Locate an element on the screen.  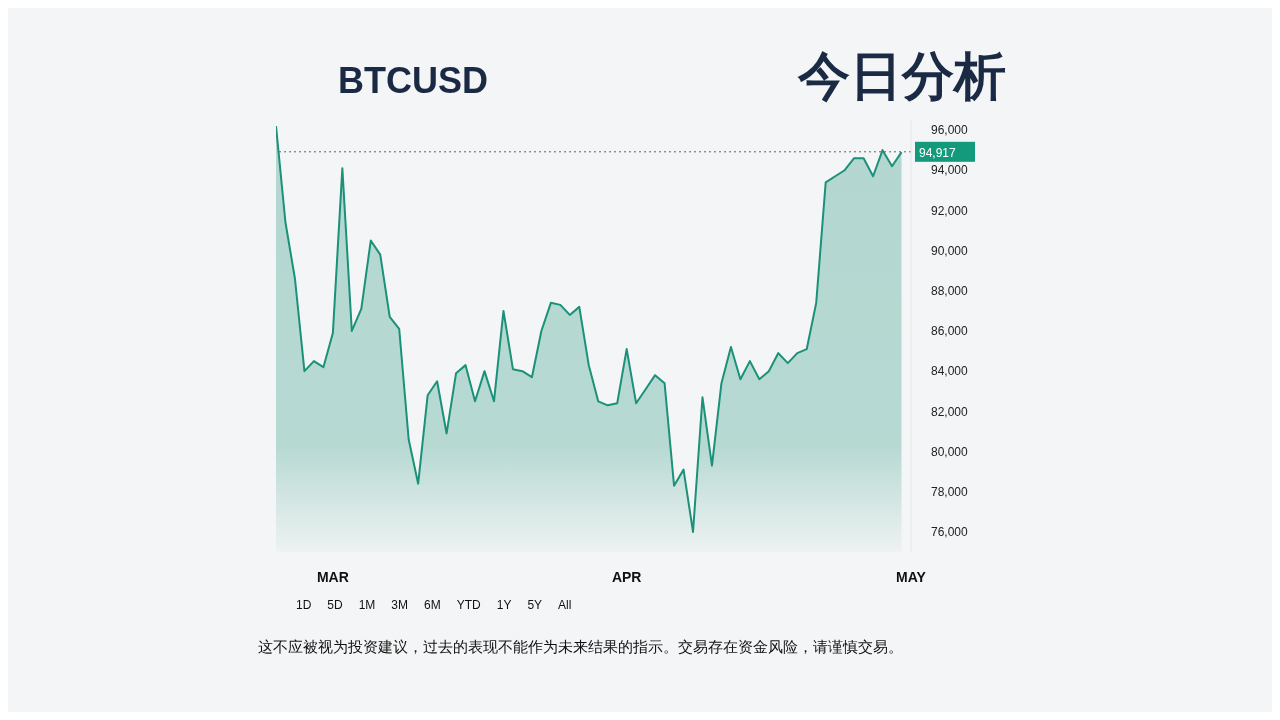
y-tick-label: 96,000 is located at coordinates (950, 130).